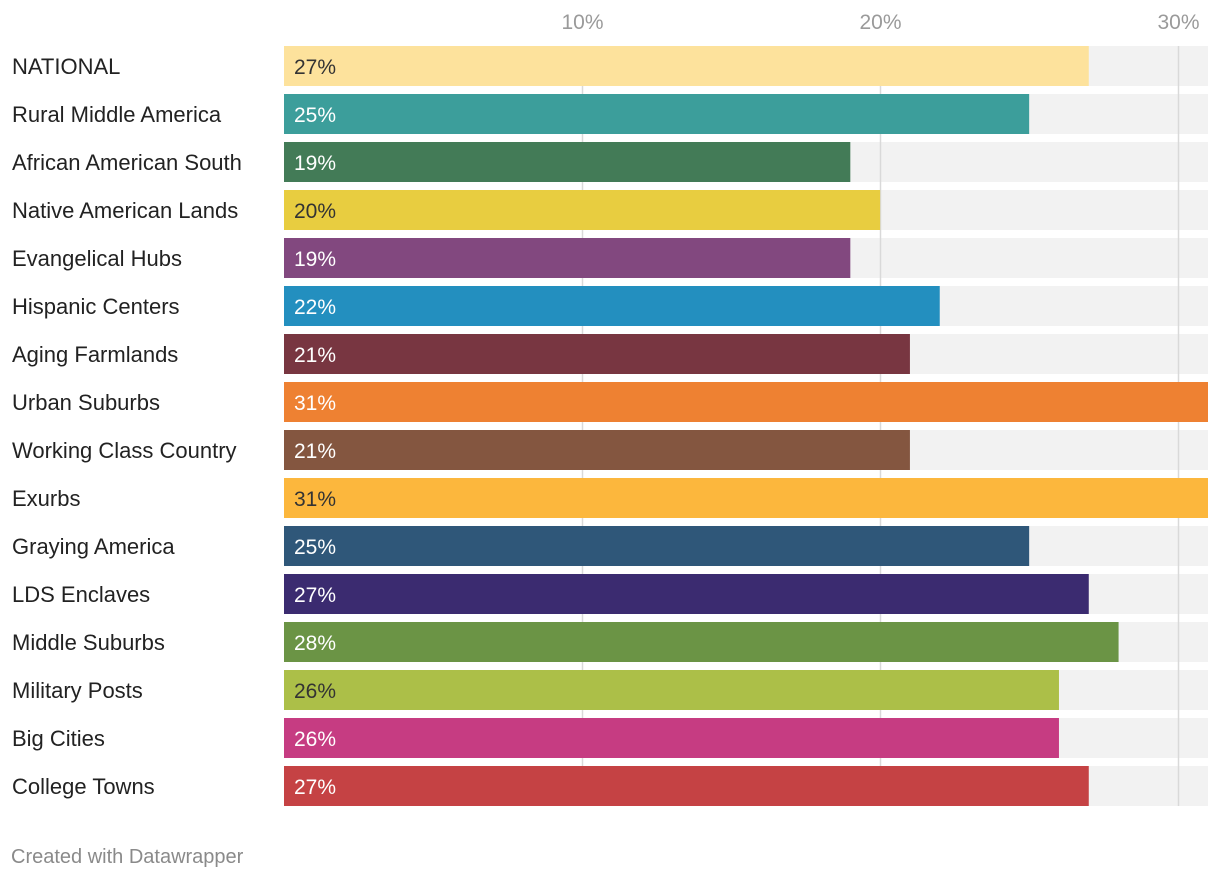 The image size is (1220, 882). I want to click on x-tick-label: 10%, so click(582, 22).